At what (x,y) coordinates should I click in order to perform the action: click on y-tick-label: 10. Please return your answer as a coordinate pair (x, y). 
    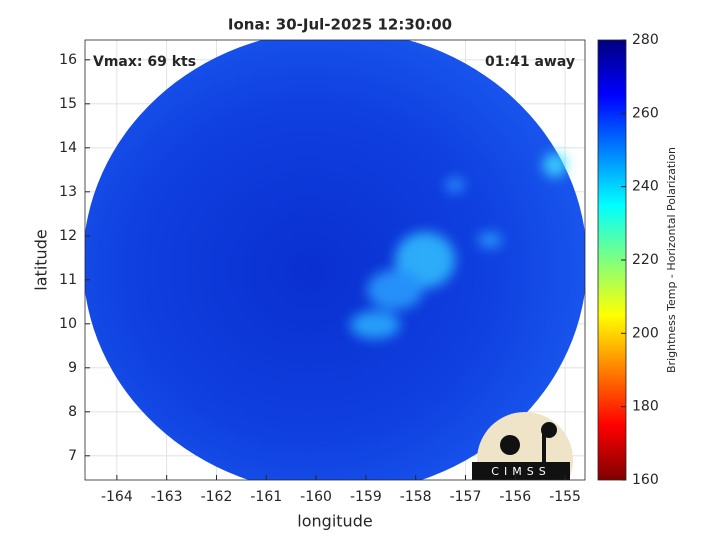
    Looking at the image, I should click on (68, 324).